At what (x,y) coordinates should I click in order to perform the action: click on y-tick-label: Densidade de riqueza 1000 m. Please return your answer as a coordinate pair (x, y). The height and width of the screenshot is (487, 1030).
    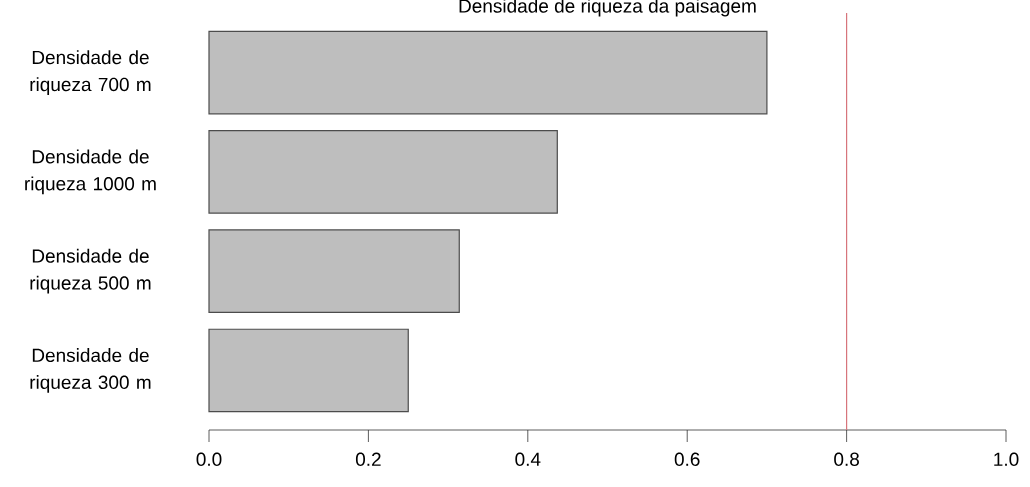
    Looking at the image, I should click on (90, 172).